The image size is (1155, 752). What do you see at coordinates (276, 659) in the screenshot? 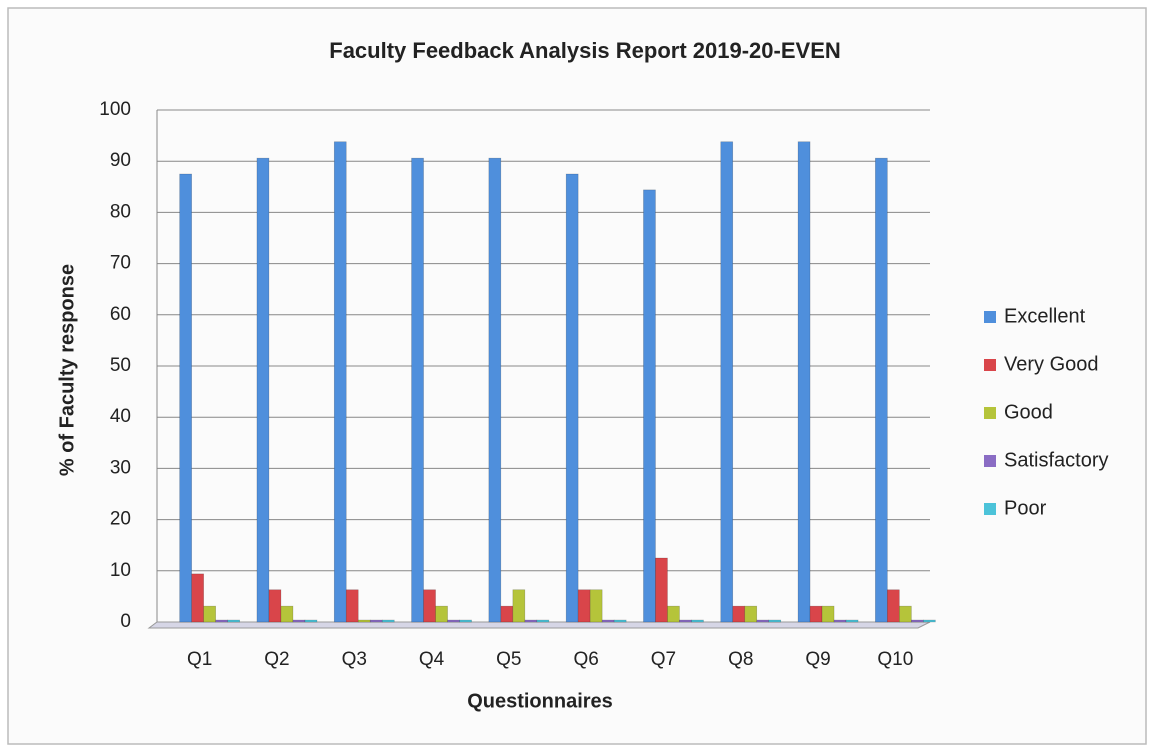
I see `x-tick-label: Q2` at bounding box center [276, 659].